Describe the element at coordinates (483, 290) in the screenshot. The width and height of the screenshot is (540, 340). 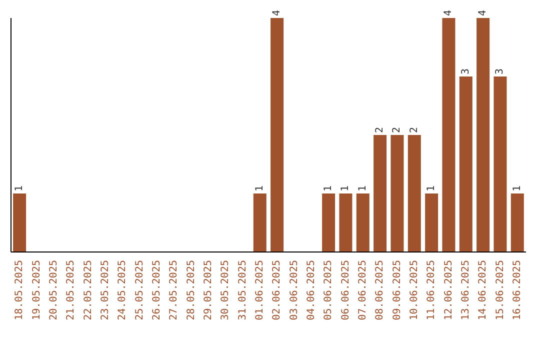
I see `x-tick-label: 14.06.2025` at that location.